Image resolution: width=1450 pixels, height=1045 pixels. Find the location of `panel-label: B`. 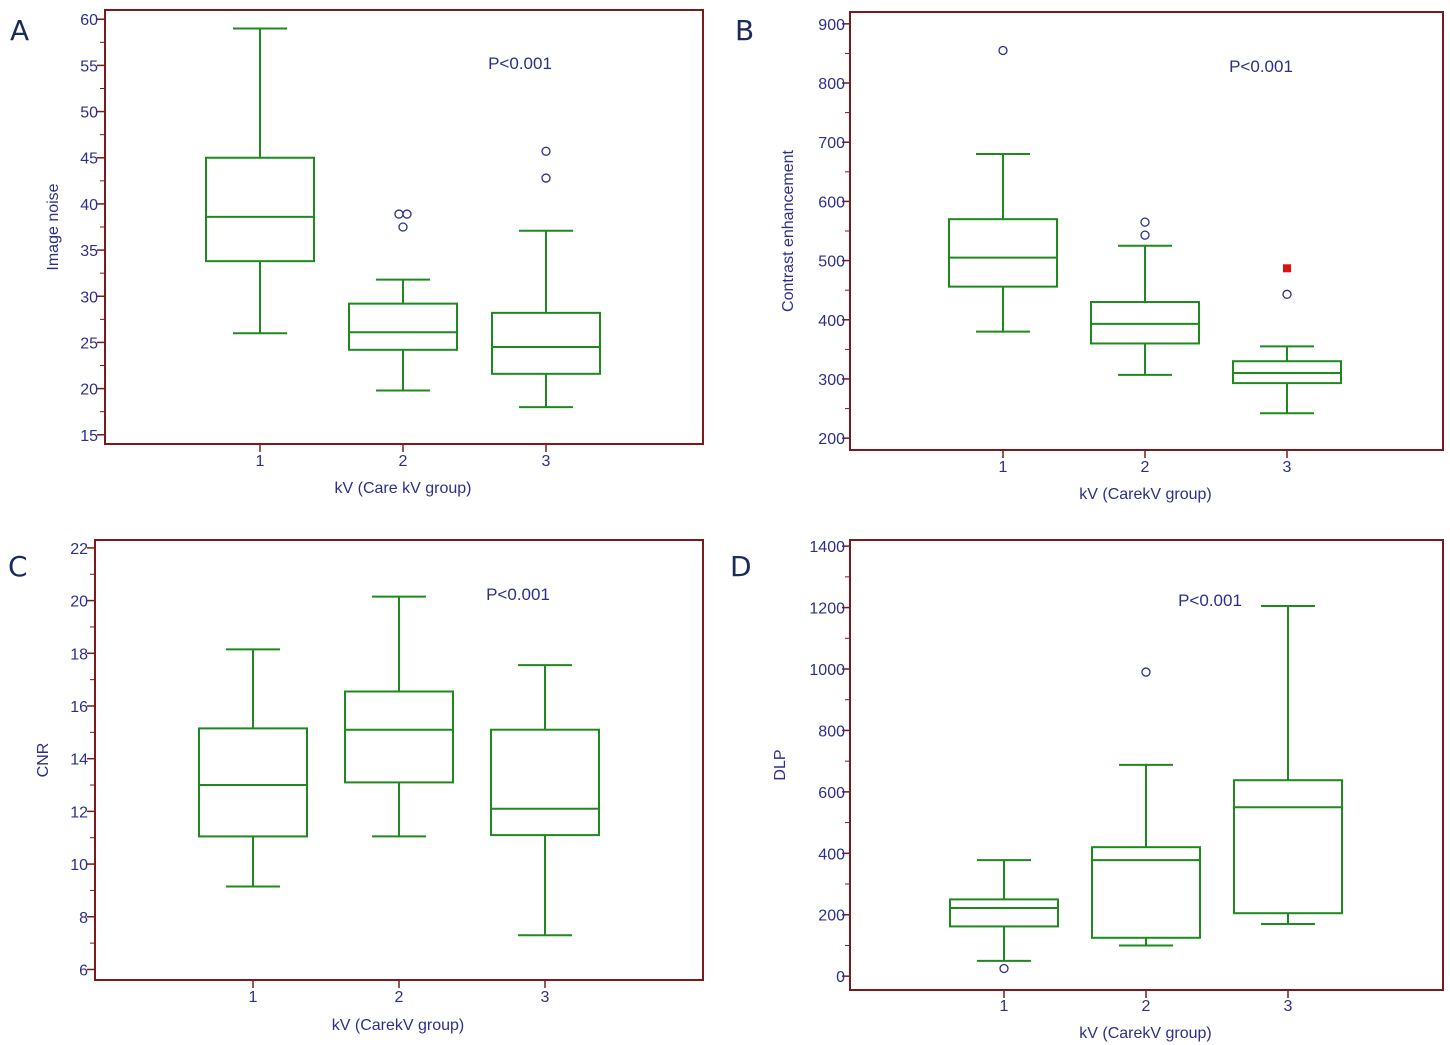

panel-label: B is located at coordinates (745, 30).